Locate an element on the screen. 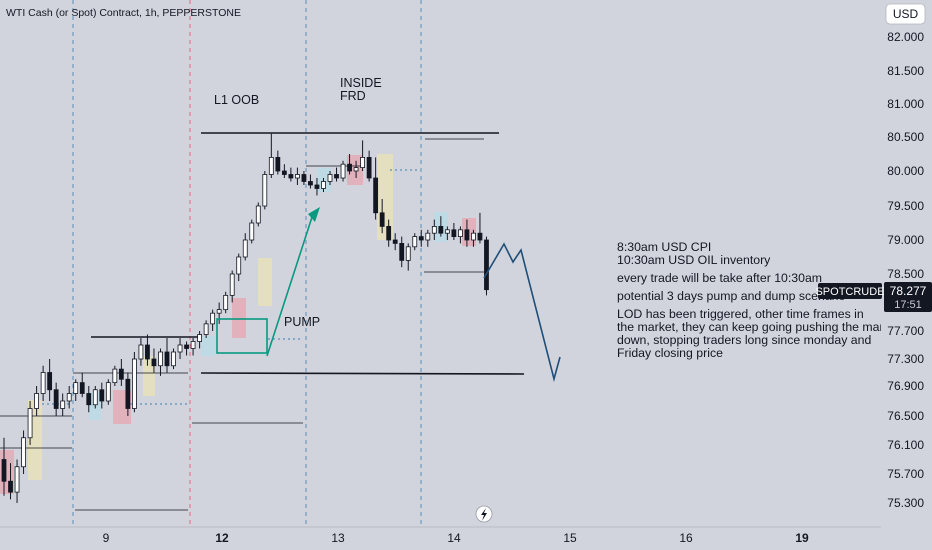  time-tick-label: 16 is located at coordinates (686, 538).